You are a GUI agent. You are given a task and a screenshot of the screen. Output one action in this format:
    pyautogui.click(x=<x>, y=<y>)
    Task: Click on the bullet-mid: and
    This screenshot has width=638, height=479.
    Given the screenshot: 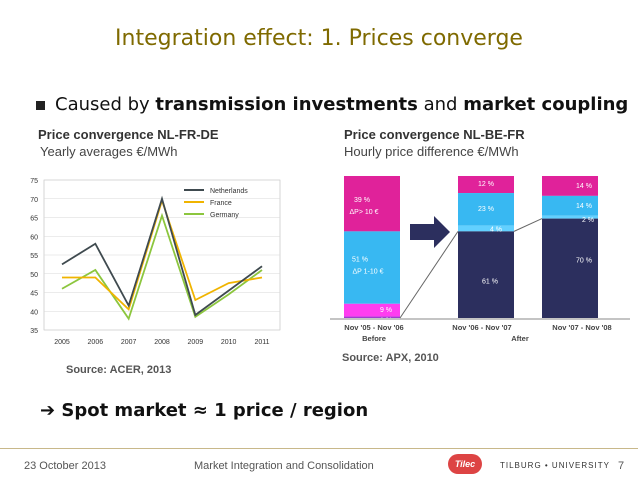 What is the action you would take?
    pyautogui.click(x=440, y=104)
    